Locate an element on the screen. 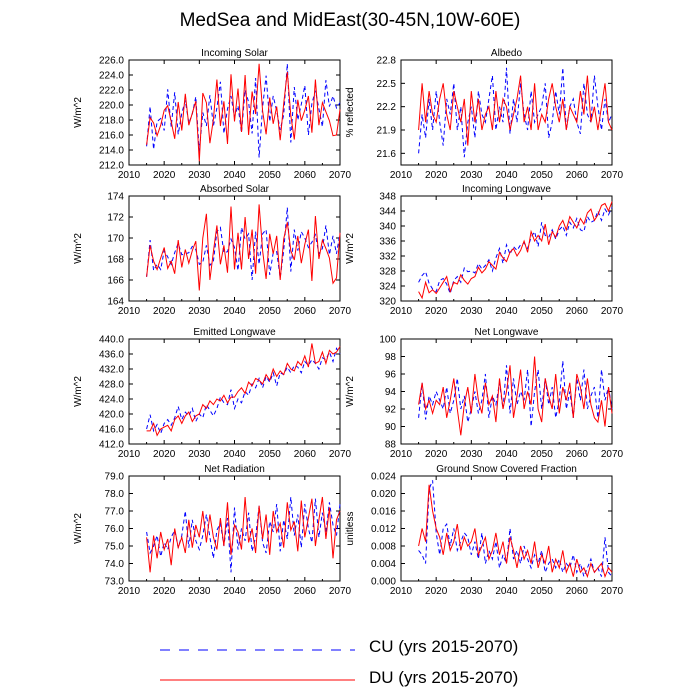 This screenshot has width=700, height=700. panel-3-xtick-label: 2010 is located at coordinates (129, 311).